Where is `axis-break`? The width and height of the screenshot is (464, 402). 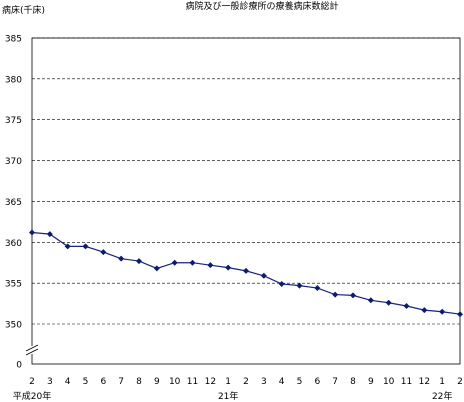
axis-break is located at coordinates (32, 350).